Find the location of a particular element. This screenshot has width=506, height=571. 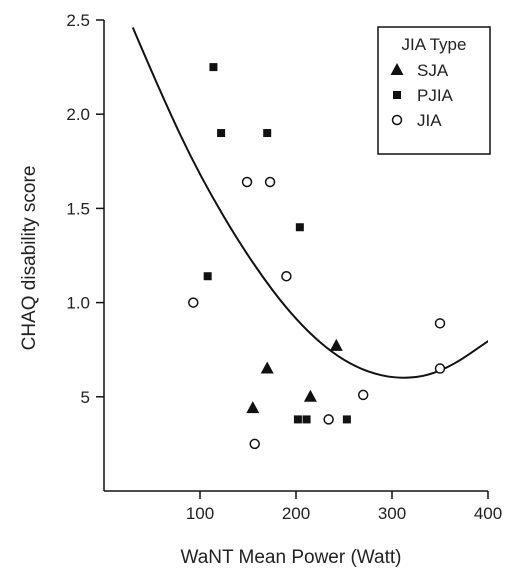

legend-marker-pjia is located at coordinates (397, 95).